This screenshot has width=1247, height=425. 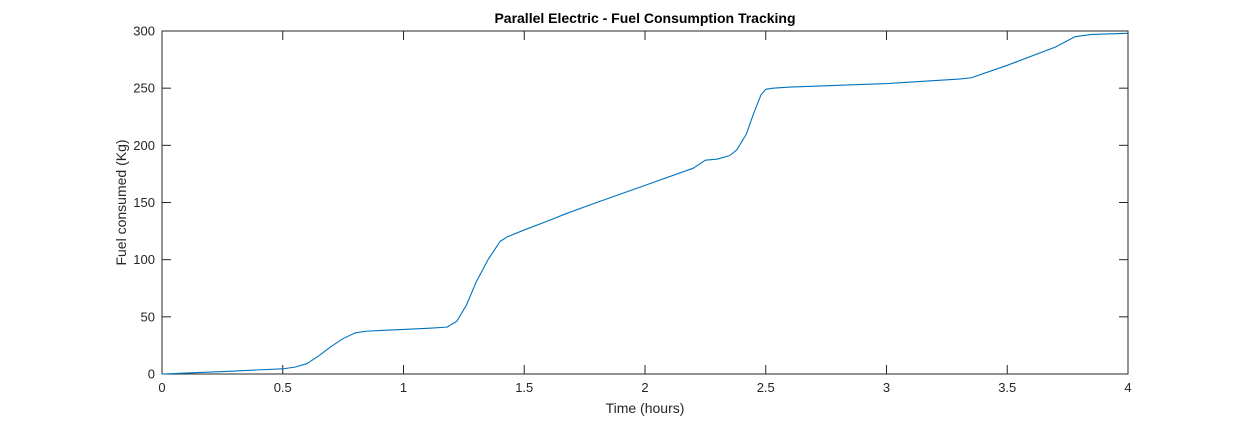 What do you see at coordinates (403, 387) in the screenshot?
I see `x-tick-label: 1` at bounding box center [403, 387].